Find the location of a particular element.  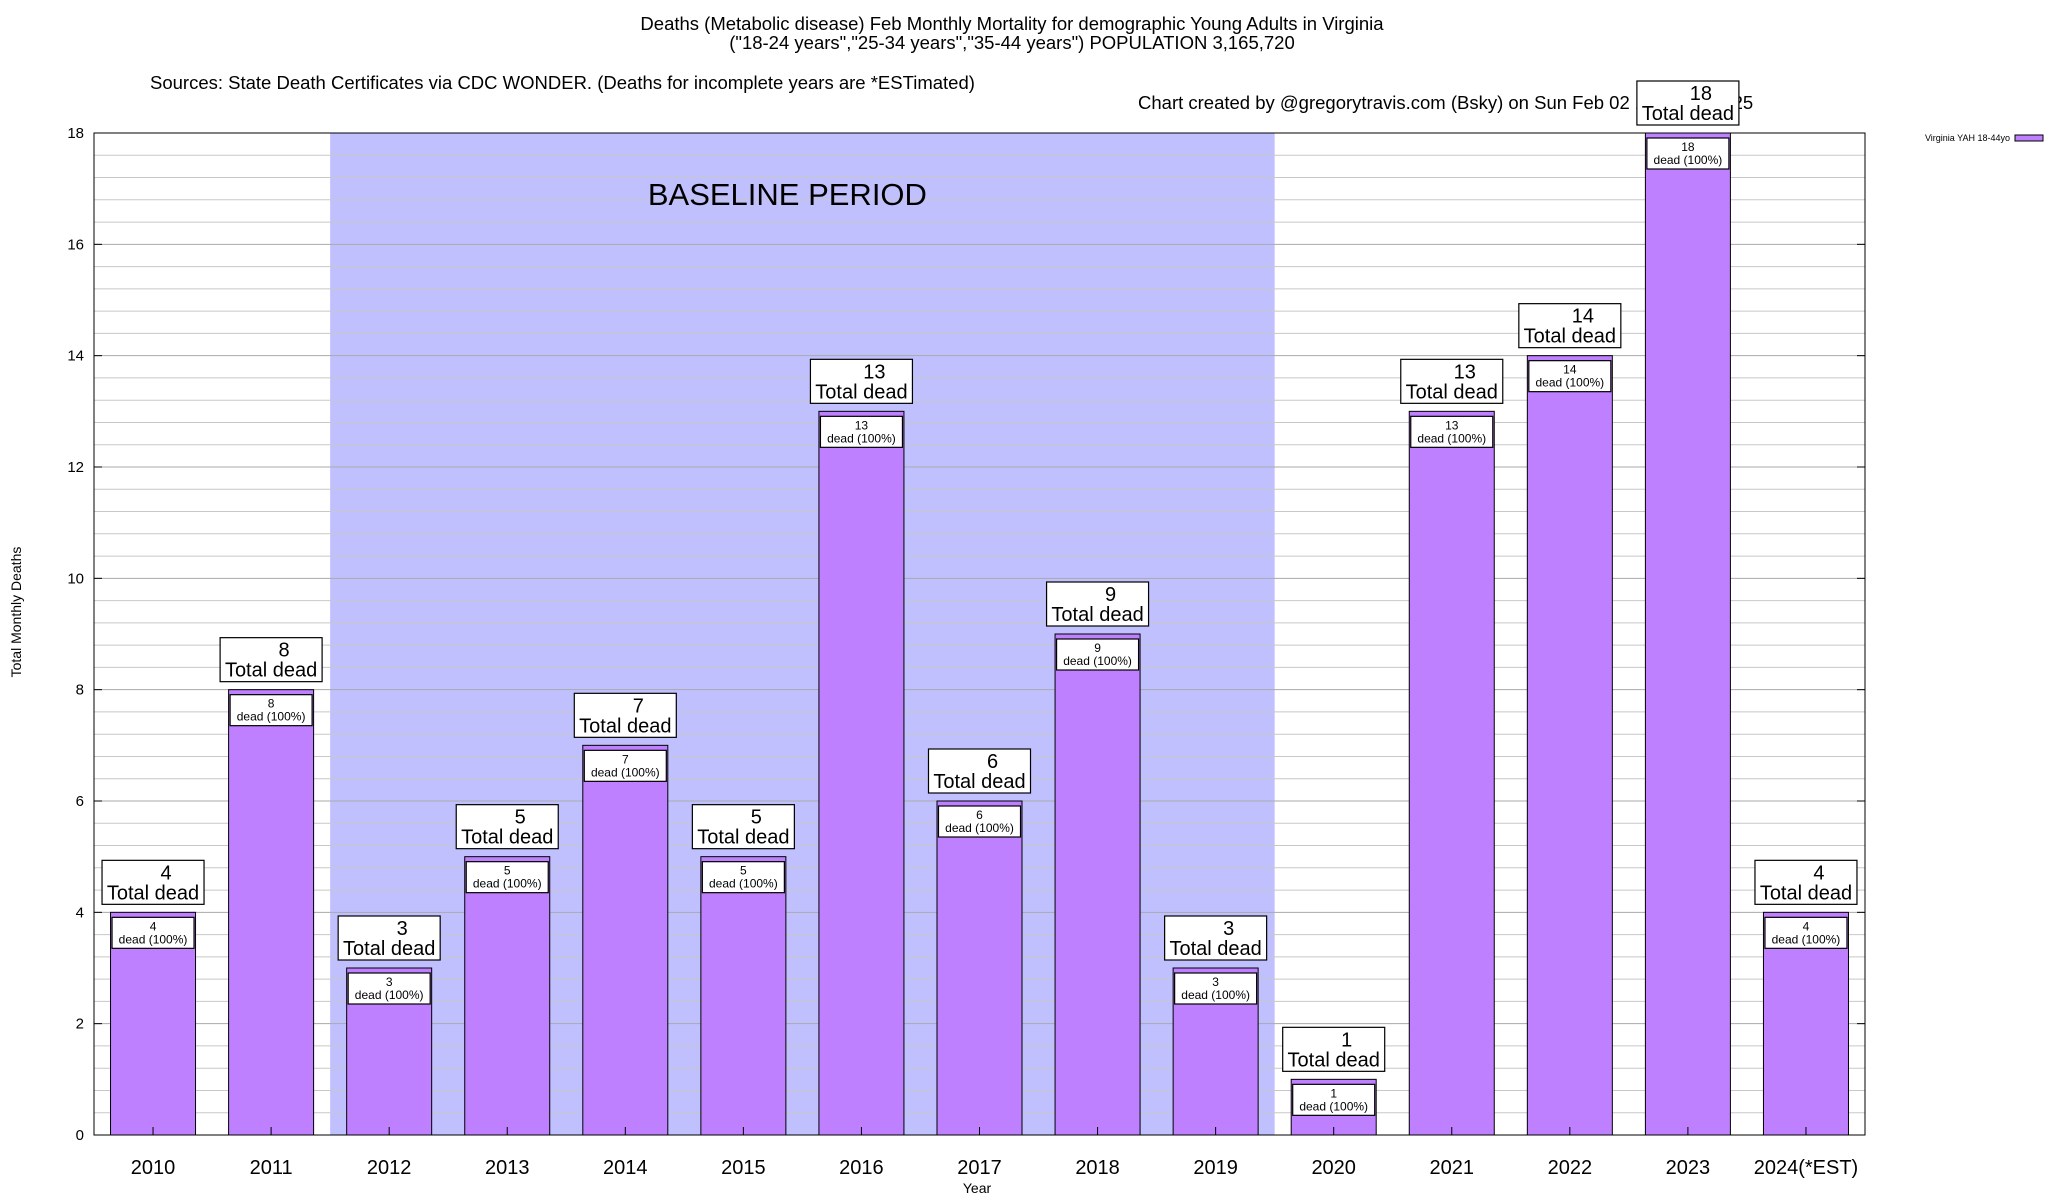

bar-inner-value: 4 is located at coordinates (1806, 926).